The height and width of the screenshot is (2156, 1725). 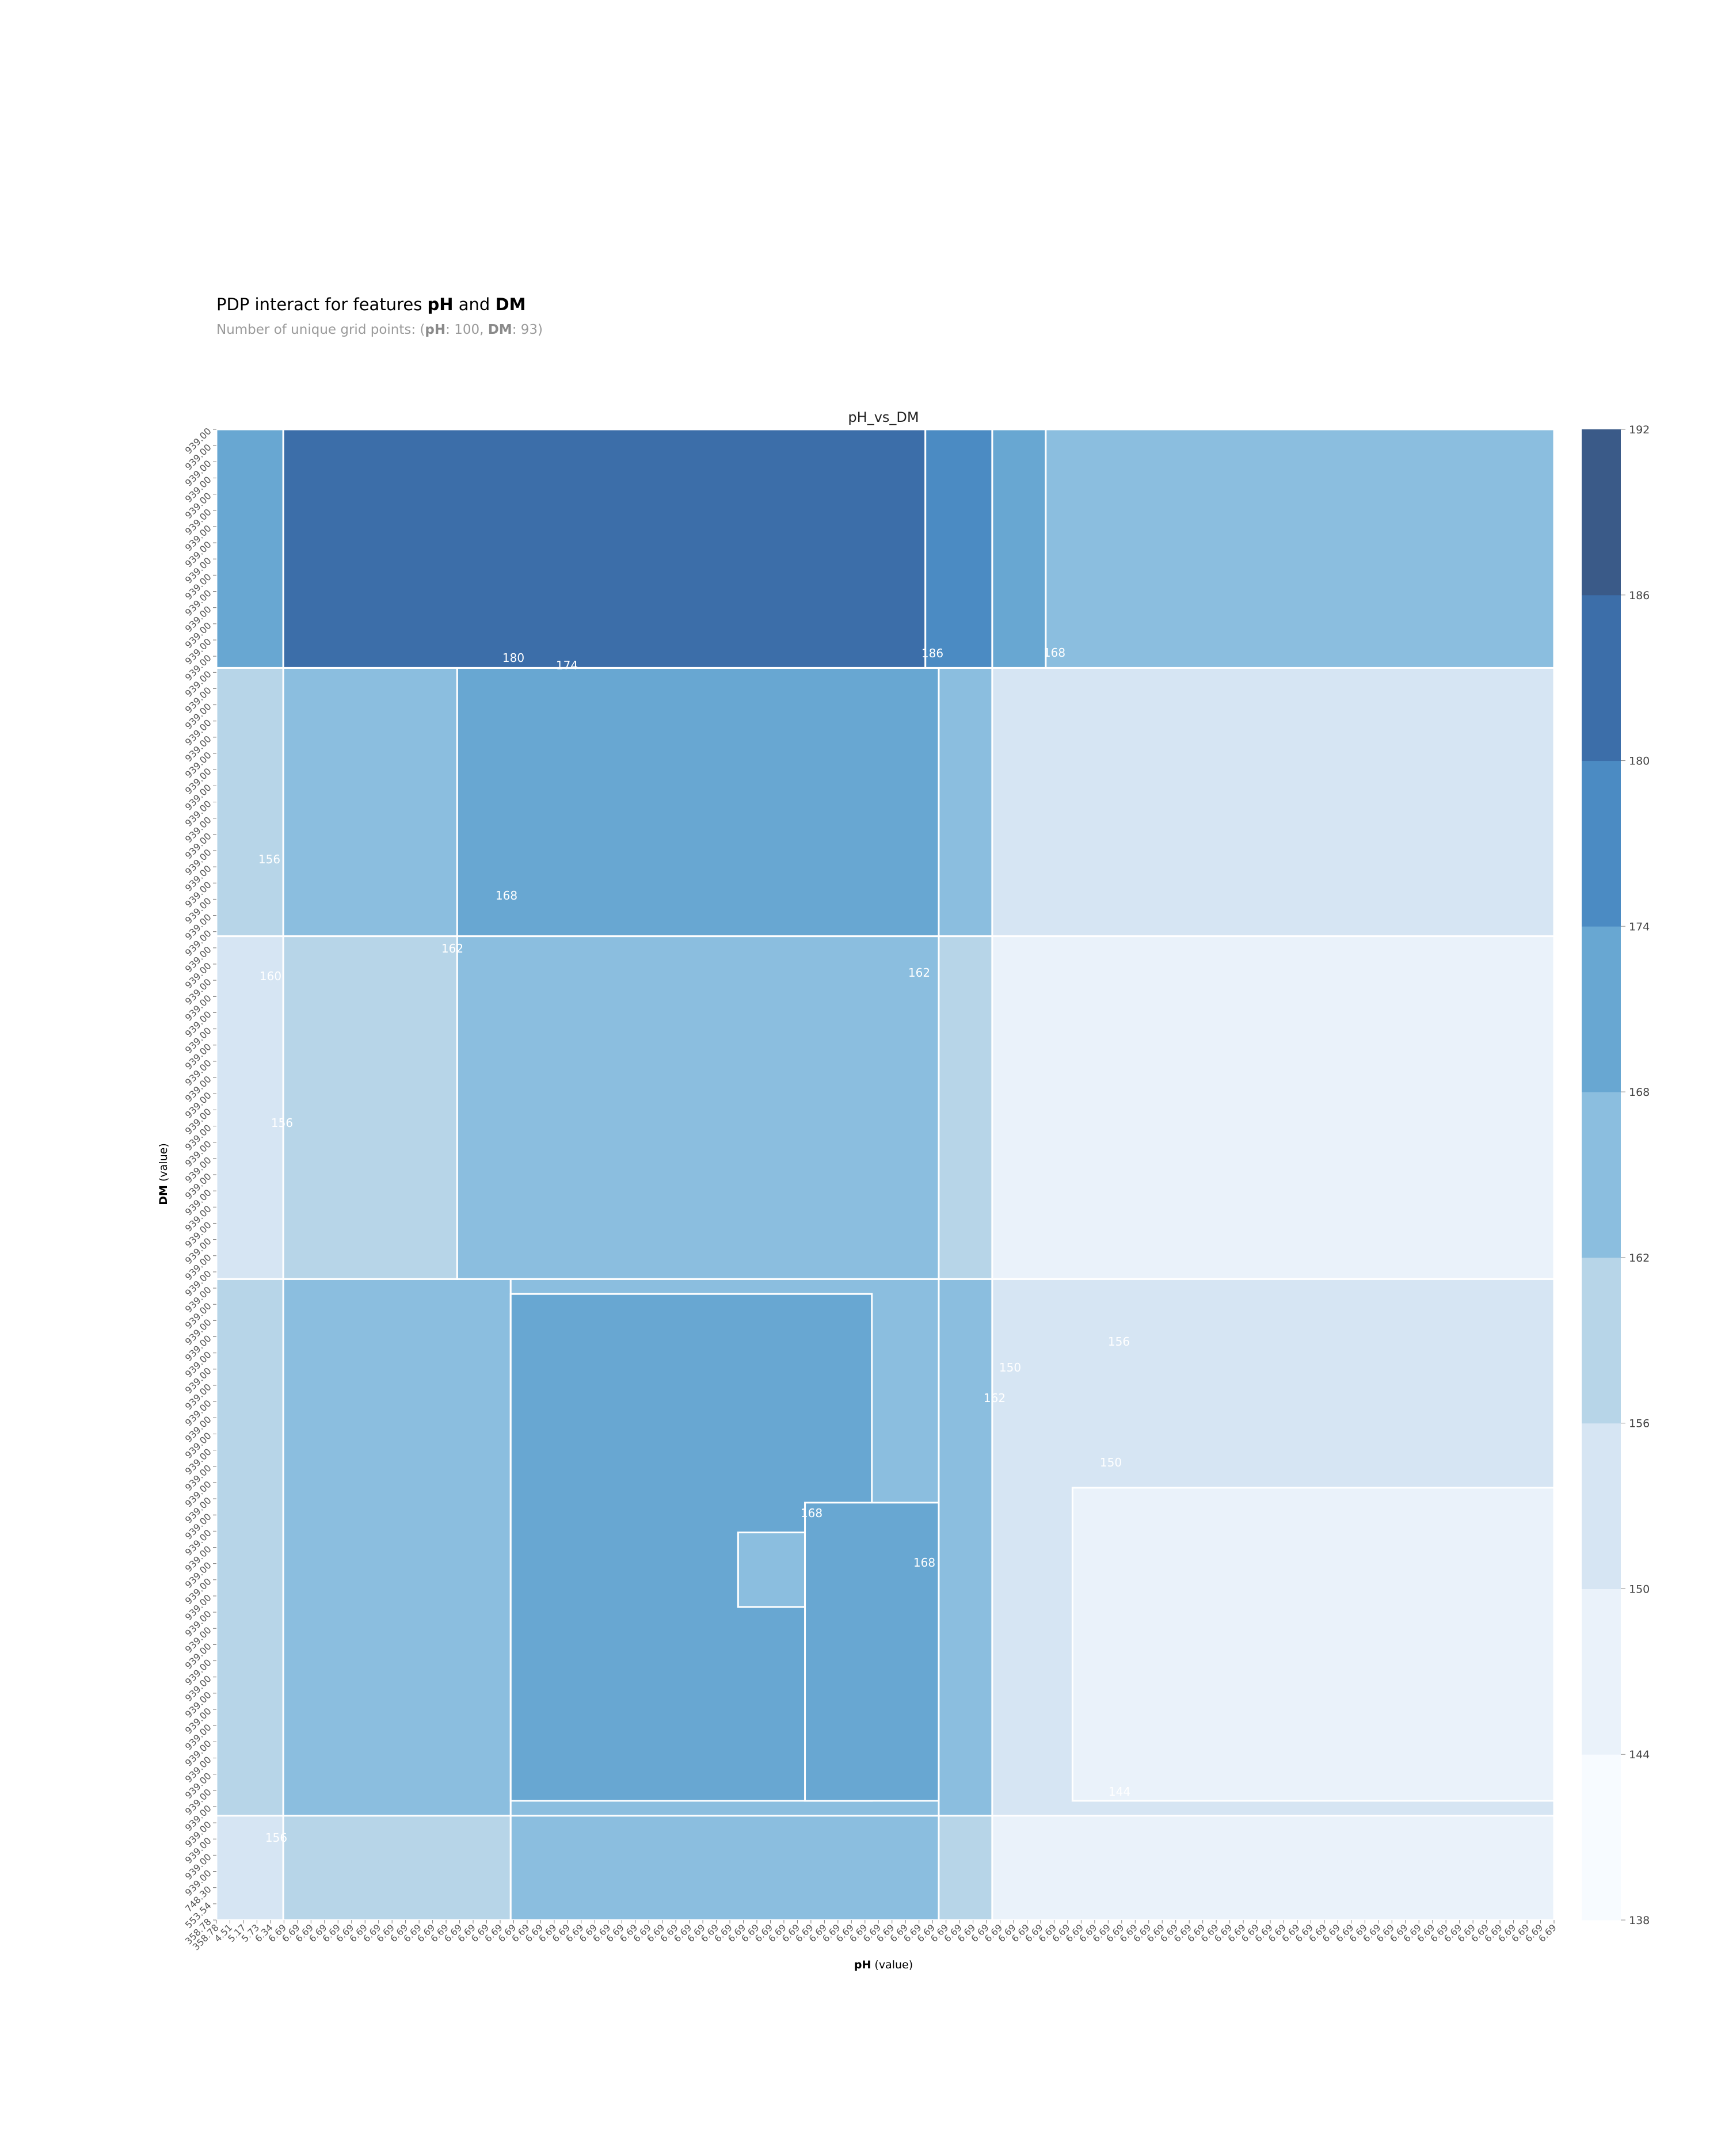 I want to click on y-axis-title: DM (value), so click(x=164, y=1174).